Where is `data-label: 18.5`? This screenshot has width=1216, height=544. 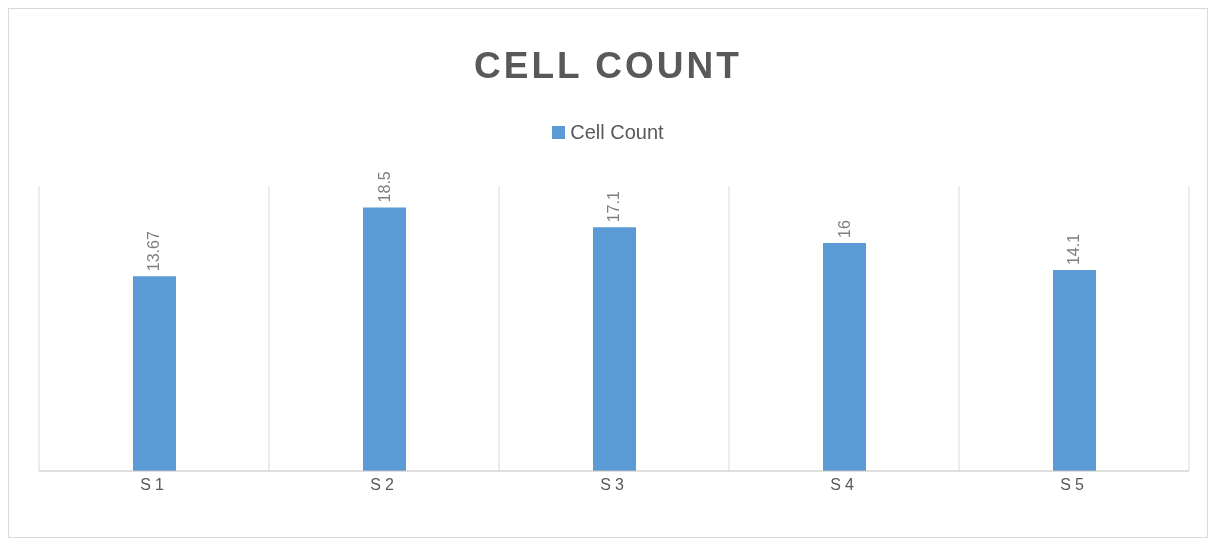 data-label: 18.5 is located at coordinates (384, 187).